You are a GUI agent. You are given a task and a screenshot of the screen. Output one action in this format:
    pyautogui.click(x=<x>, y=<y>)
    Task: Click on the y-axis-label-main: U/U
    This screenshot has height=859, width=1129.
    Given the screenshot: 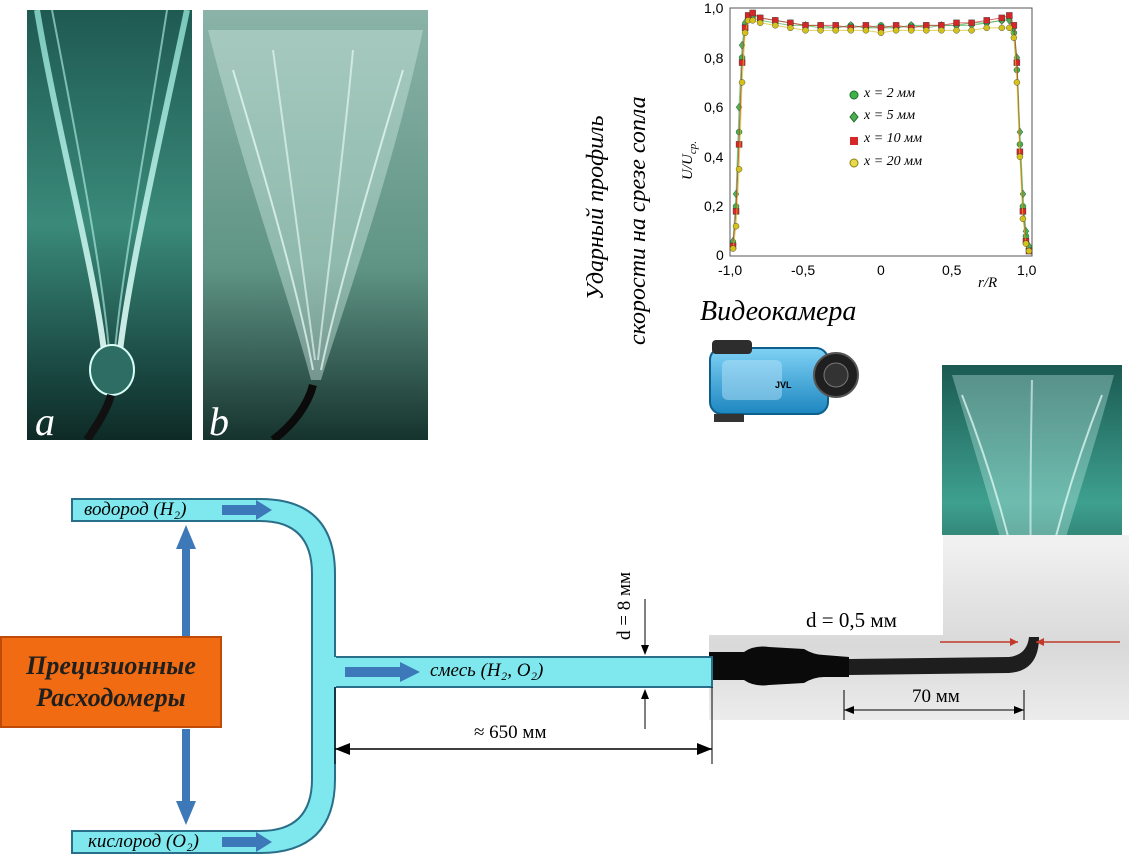 What is the action you would take?
    pyautogui.click(x=688, y=167)
    